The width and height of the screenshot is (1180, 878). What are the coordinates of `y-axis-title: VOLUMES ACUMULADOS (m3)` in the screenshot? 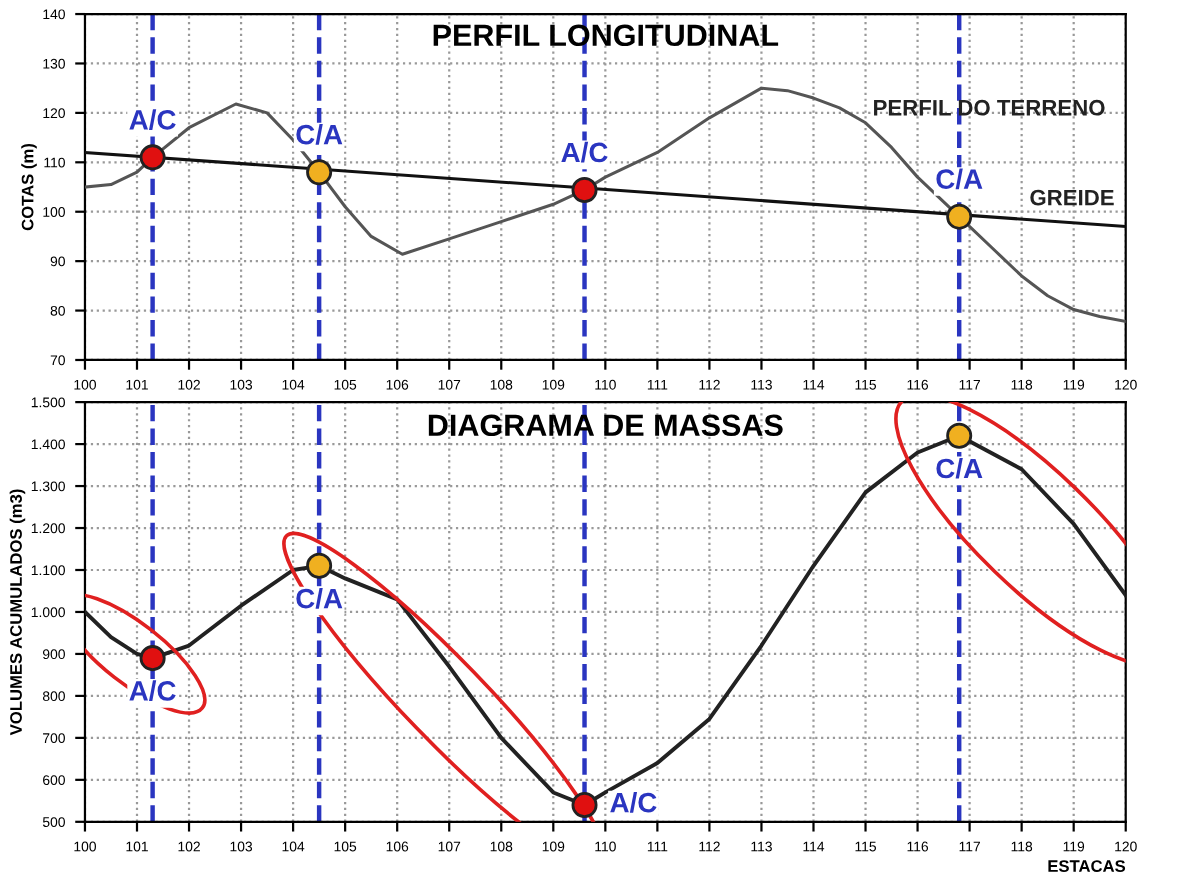 It's located at (17, 612).